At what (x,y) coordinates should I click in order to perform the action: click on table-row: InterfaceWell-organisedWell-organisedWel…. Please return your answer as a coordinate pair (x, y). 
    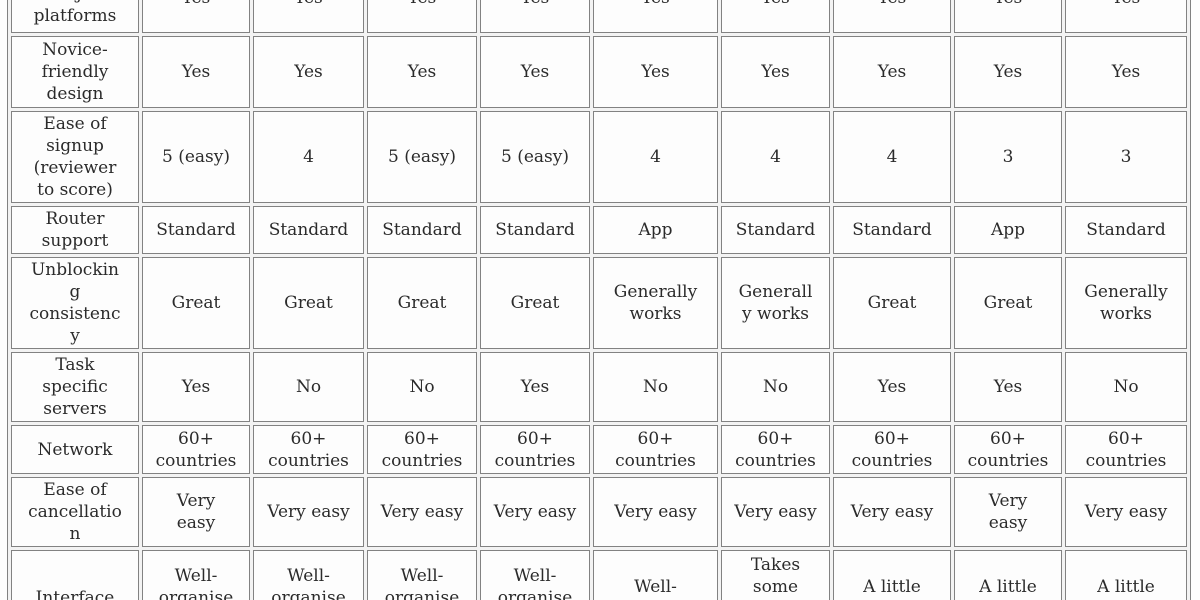
    Looking at the image, I should click on (599, 575).